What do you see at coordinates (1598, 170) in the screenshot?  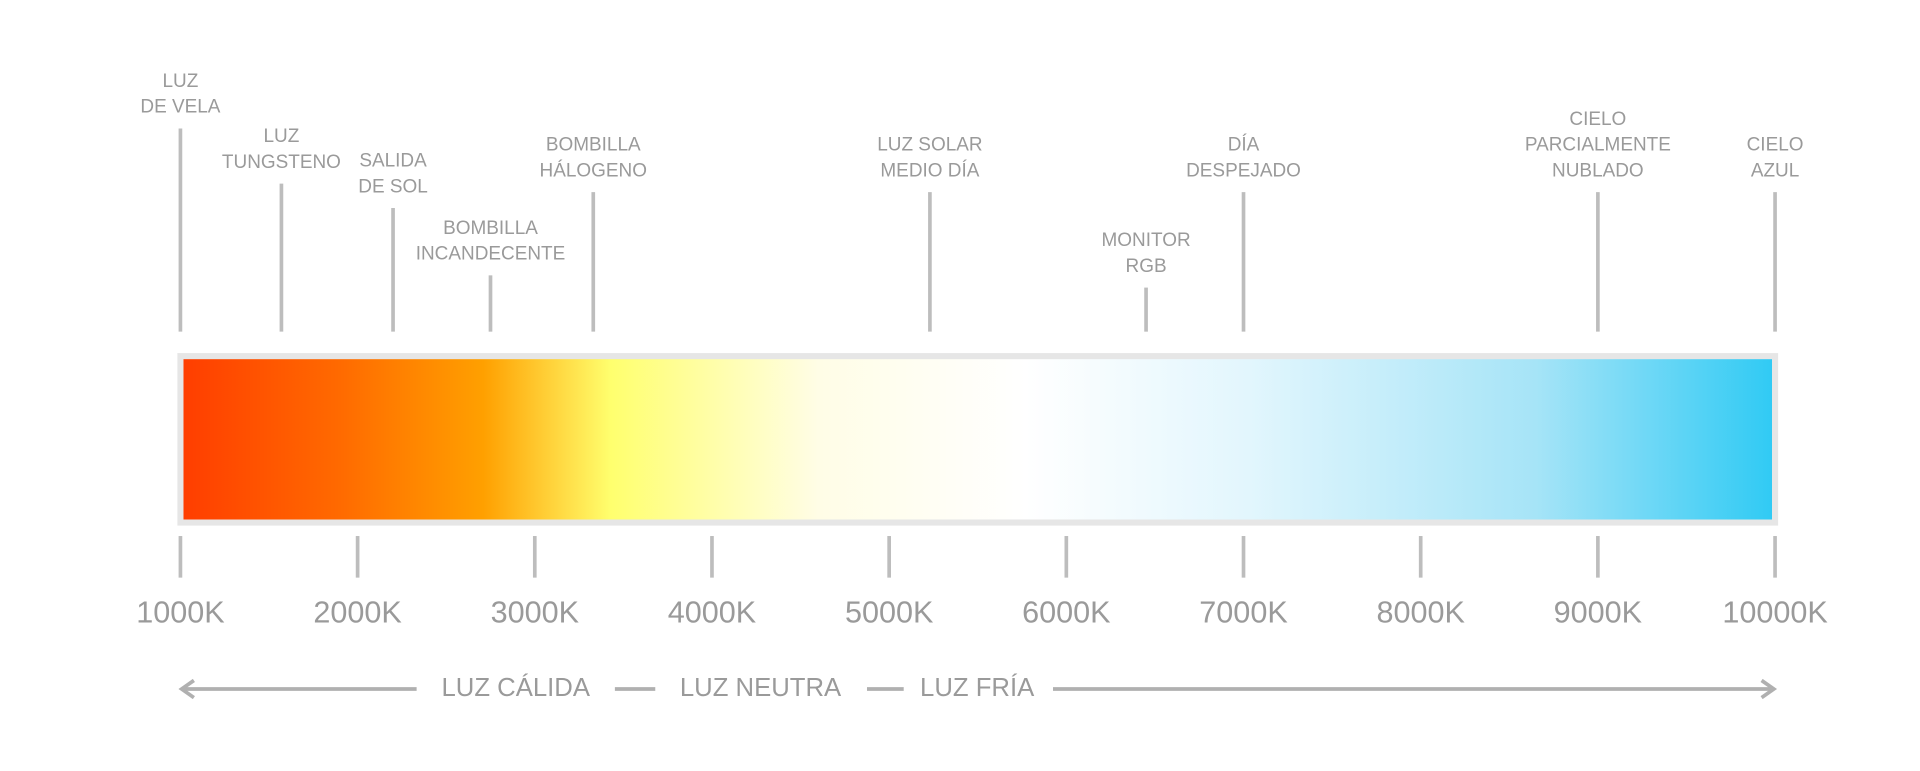 I see `marker-label: NUBLADO` at bounding box center [1598, 170].